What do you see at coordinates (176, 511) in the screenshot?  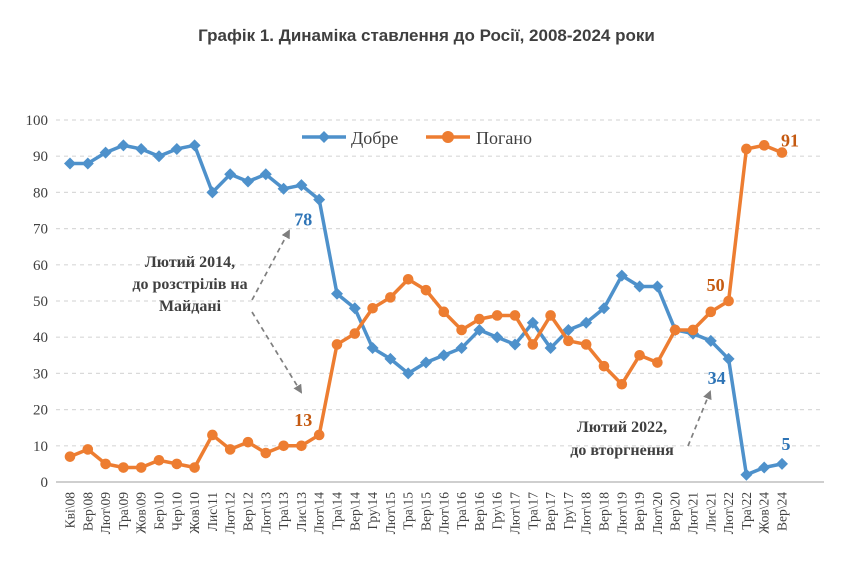 I see `x-axis-tick-label: Чер\10` at bounding box center [176, 511].